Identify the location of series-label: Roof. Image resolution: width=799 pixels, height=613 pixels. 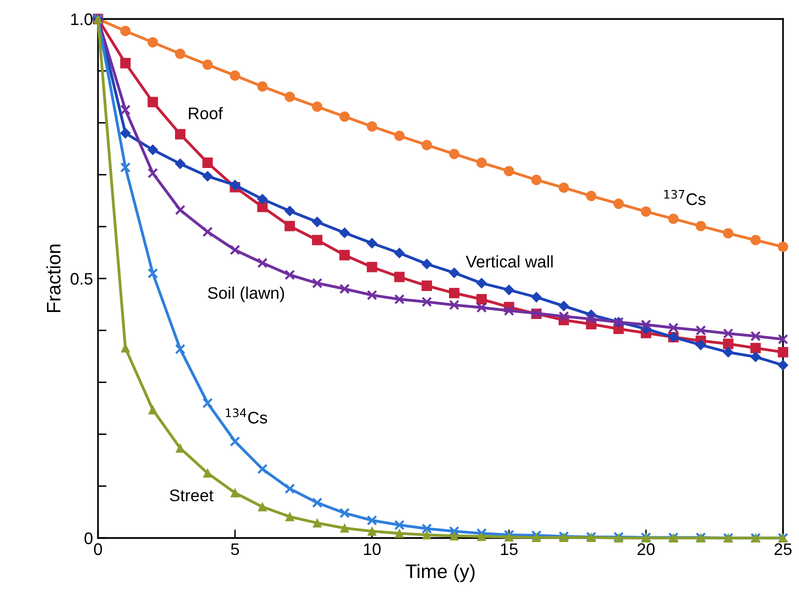
(205, 113).